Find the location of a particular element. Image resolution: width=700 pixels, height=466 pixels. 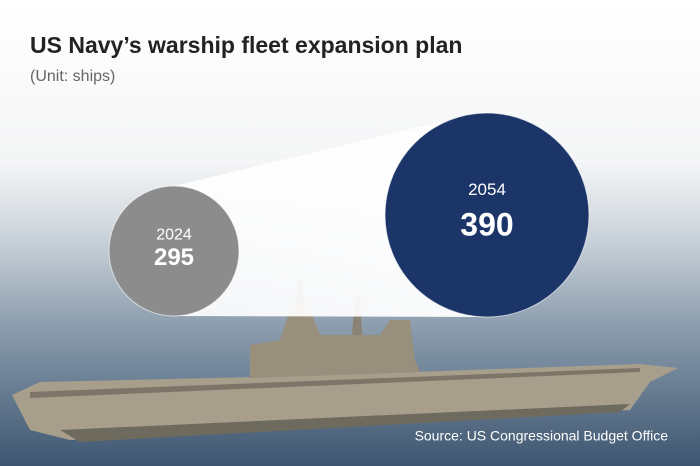

bubble-year: 2054 is located at coordinates (487, 189).